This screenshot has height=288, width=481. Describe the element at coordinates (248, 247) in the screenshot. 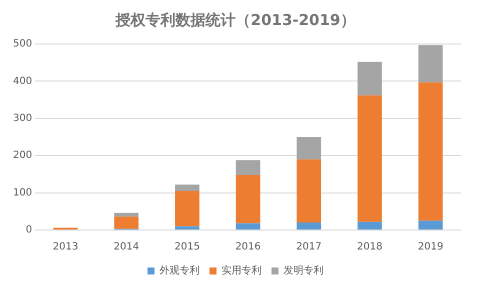

I see `x-tick-label: 2016` at that location.